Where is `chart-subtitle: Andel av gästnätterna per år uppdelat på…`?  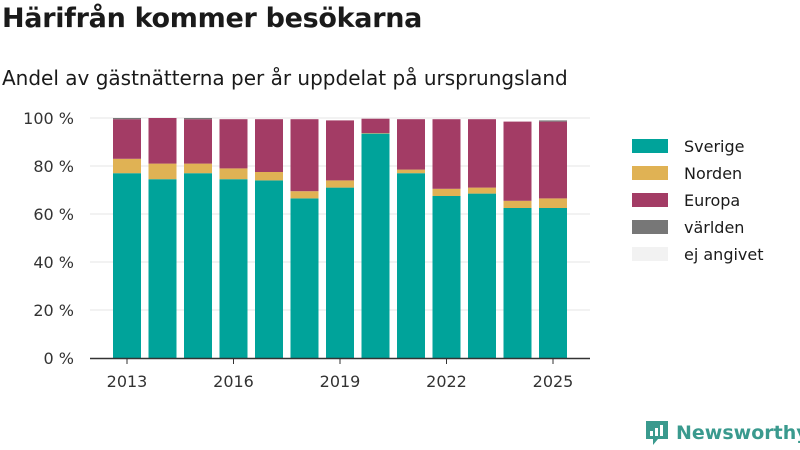
chart-subtitle: Andel av gästnätterna per år uppdelat på… is located at coordinates (285, 78).